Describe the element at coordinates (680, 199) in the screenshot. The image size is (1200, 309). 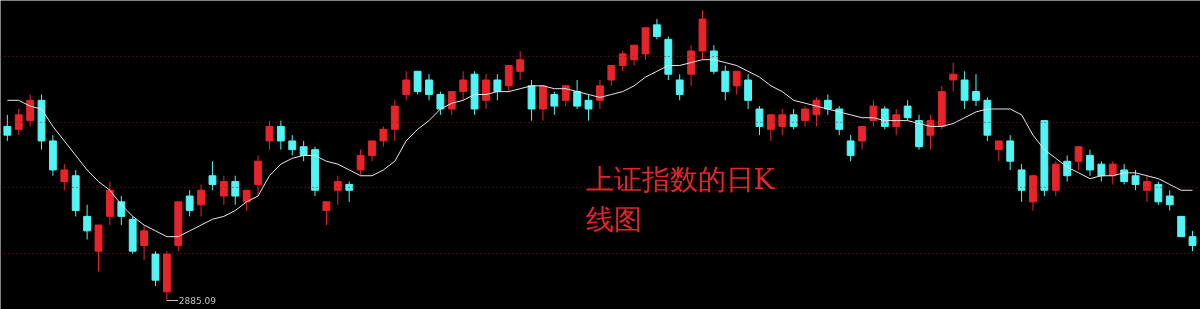
I see `annotation: 上证指数的日K线图` at that location.